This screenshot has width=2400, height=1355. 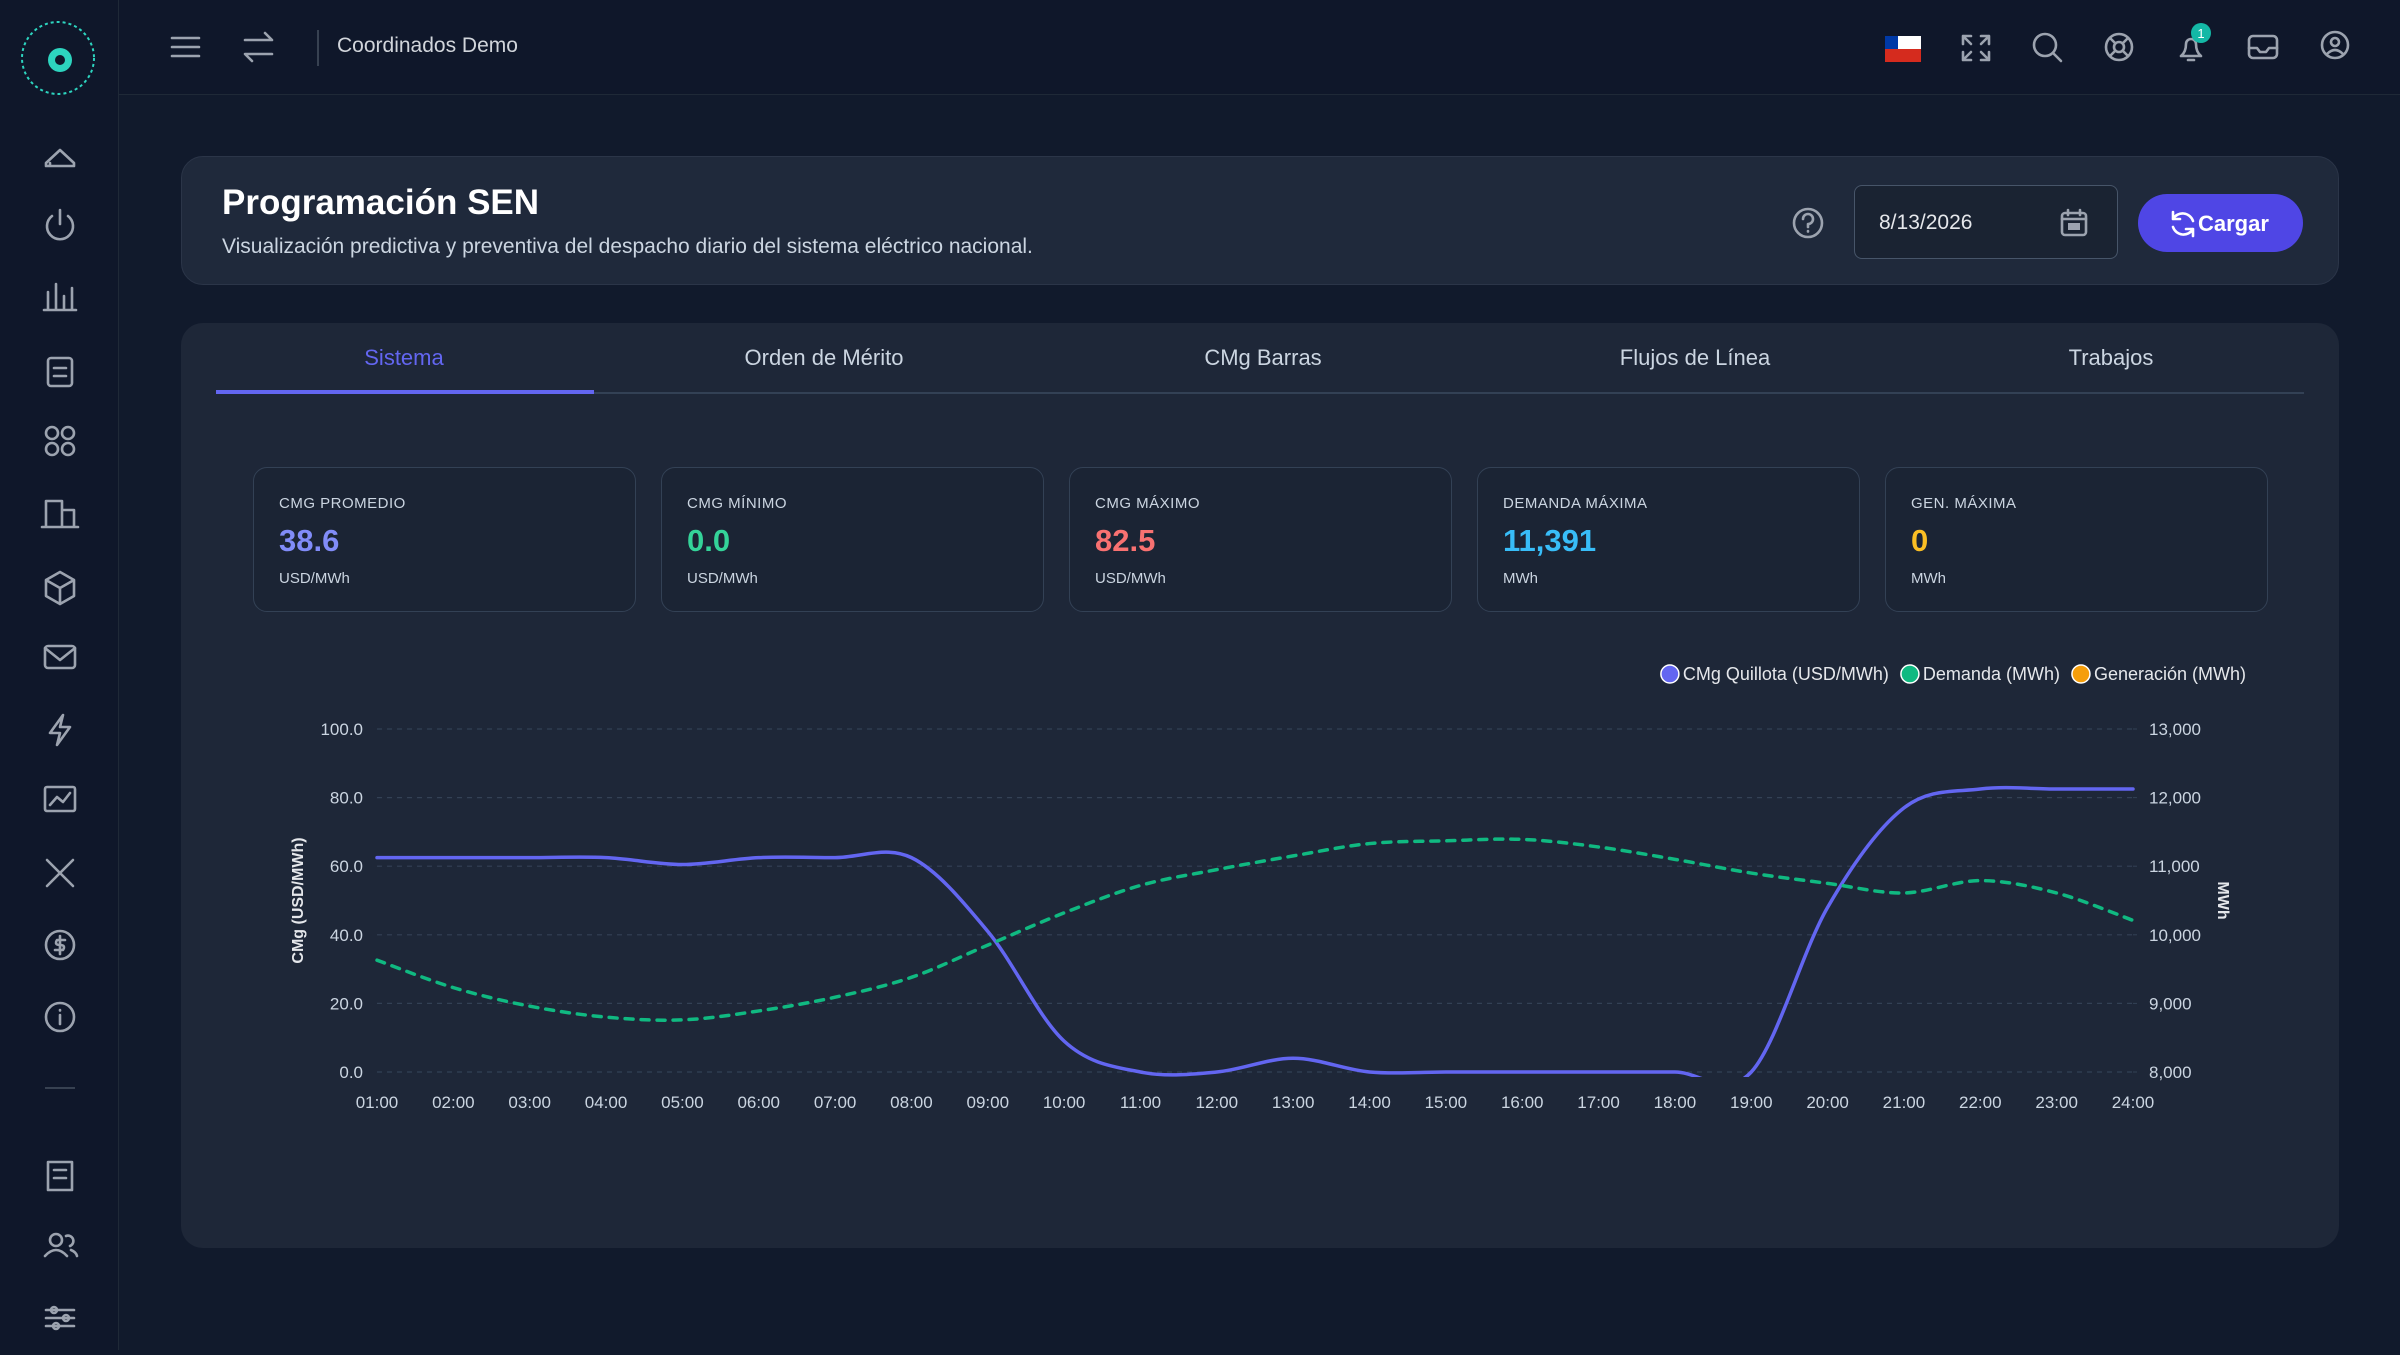 What do you see at coordinates (1668, 539) in the screenshot?
I see `kpi-card: DEMANDA MÁXIMA 11,391 MWh` at bounding box center [1668, 539].